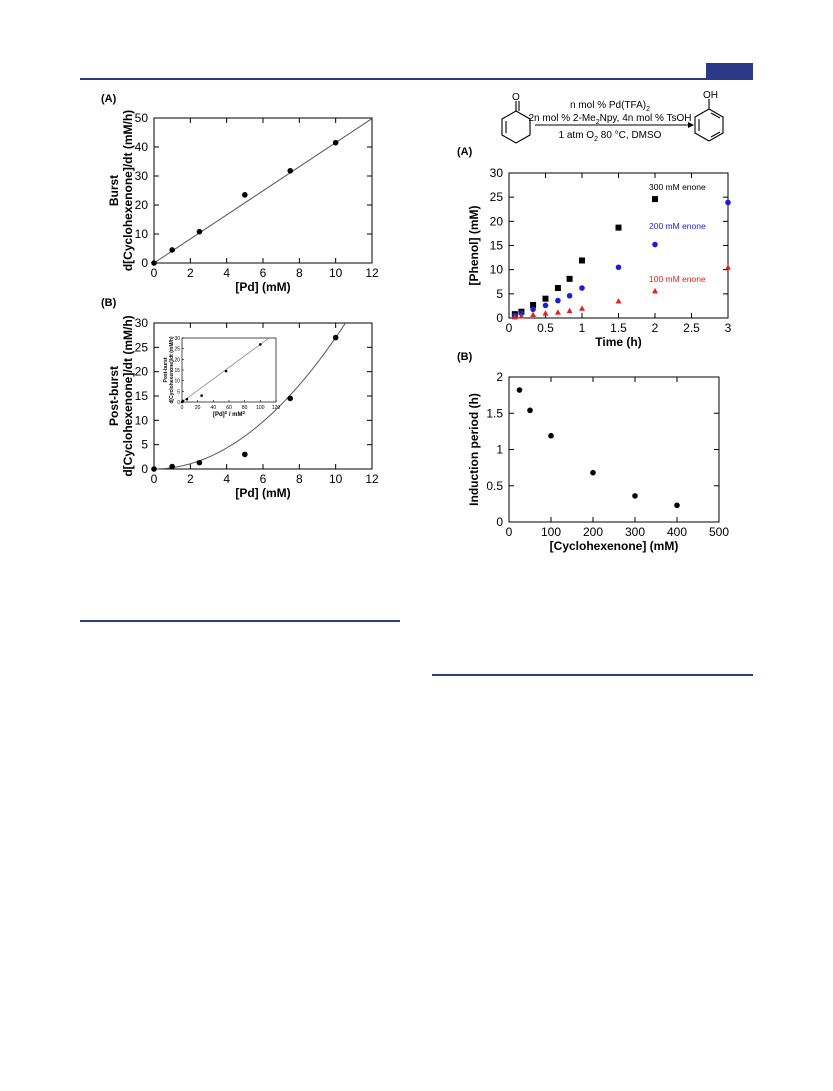 The height and width of the screenshot is (1091, 833). Describe the element at coordinates (263, 191) in the screenshot. I see `fit-curve` at that location.